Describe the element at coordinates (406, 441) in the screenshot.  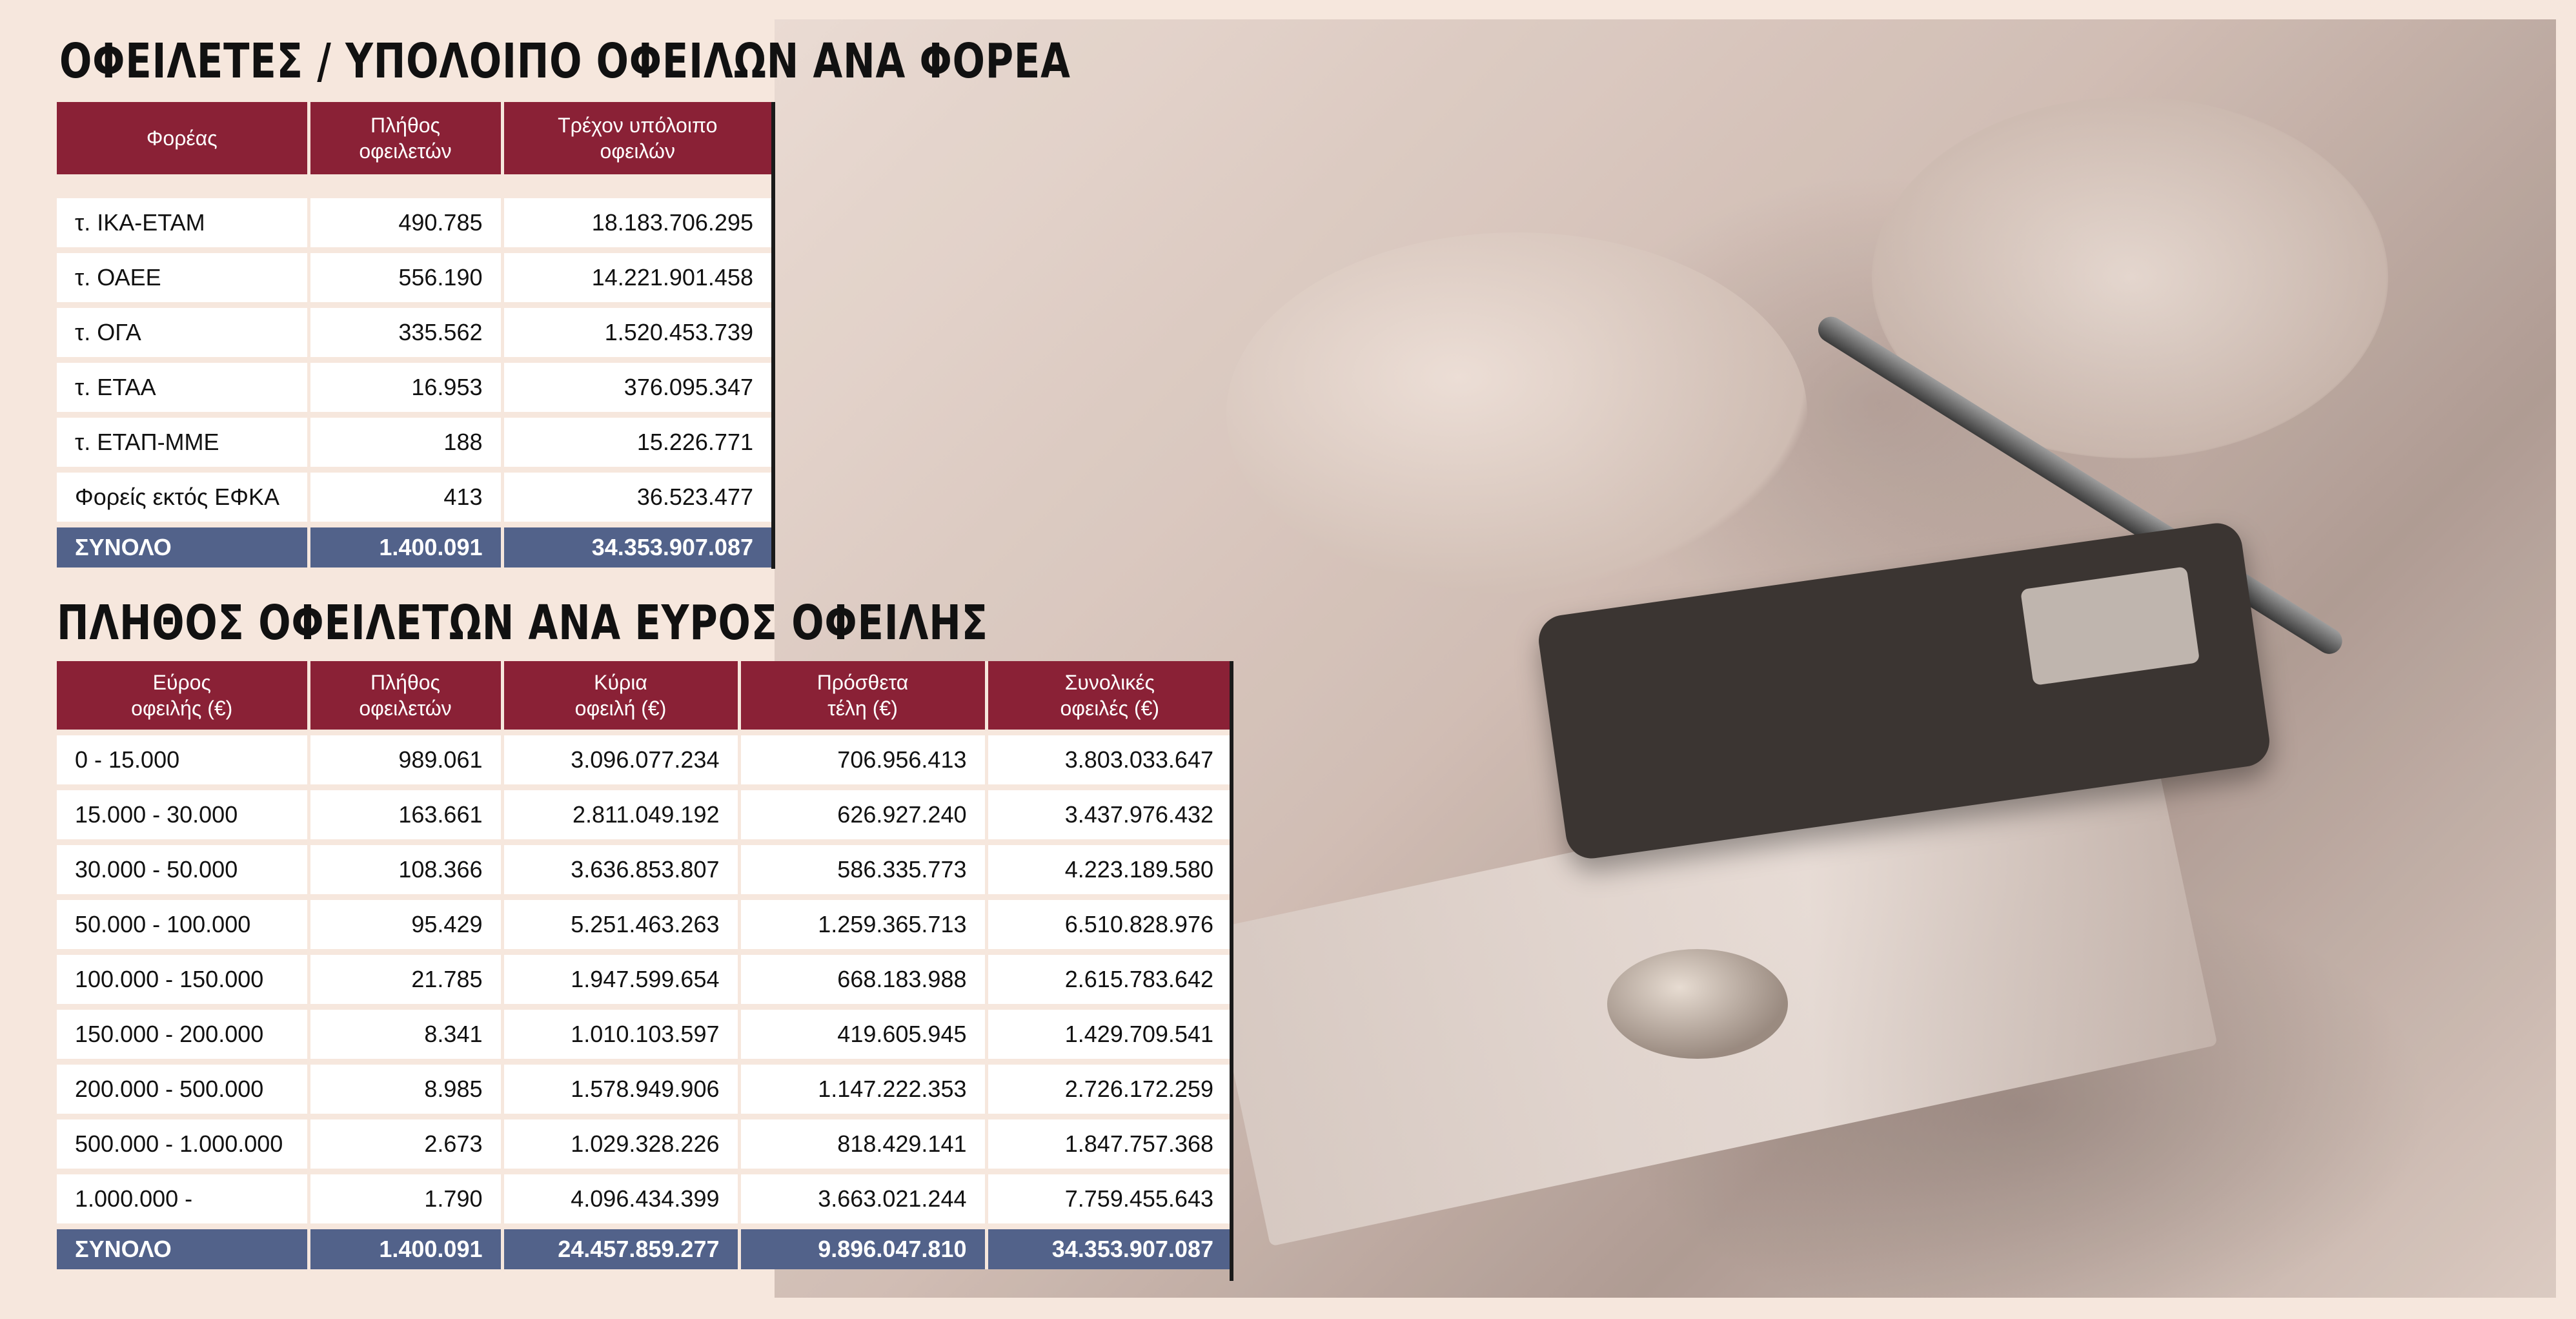
I see `table-cell: 188` at that location.